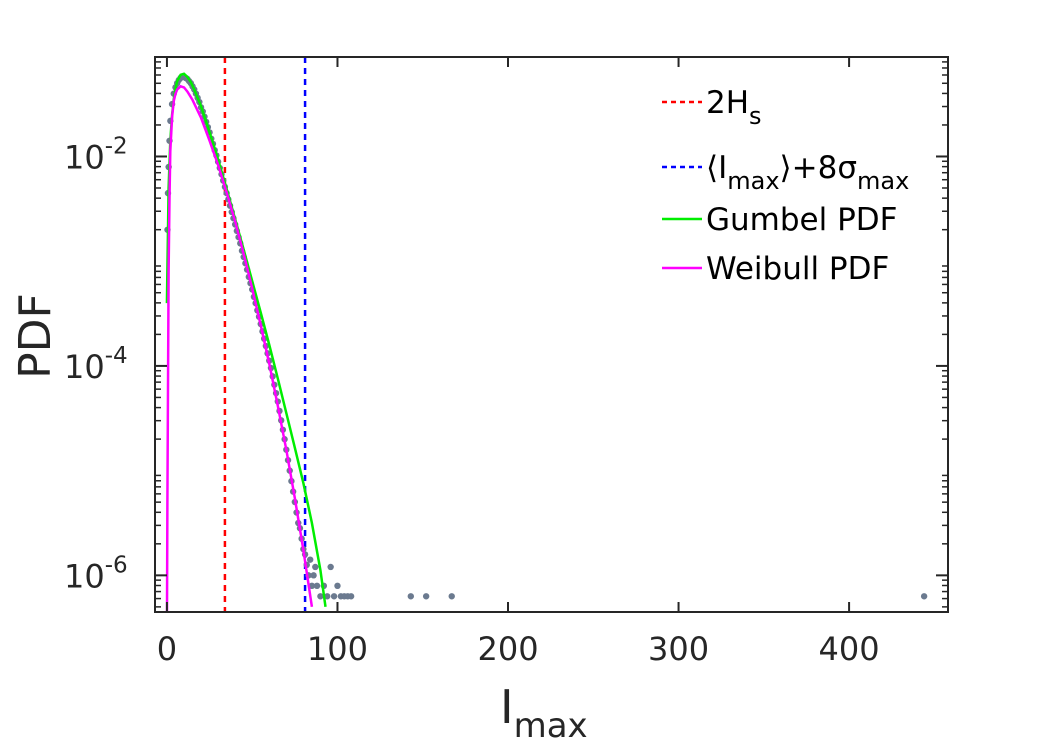 The height and width of the screenshot is (752, 1048). What do you see at coordinates (96, 573) in the screenshot?
I see `y-tick-label: 10⁻⁶` at bounding box center [96, 573].